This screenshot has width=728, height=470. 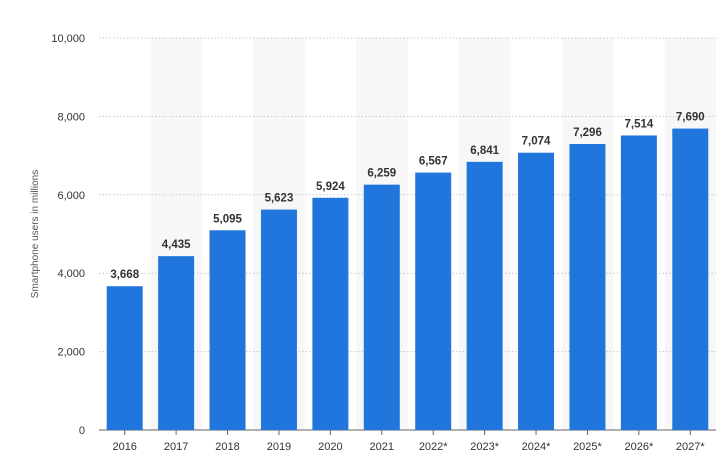 I want to click on x-tick-label: 2020, so click(x=330, y=447).